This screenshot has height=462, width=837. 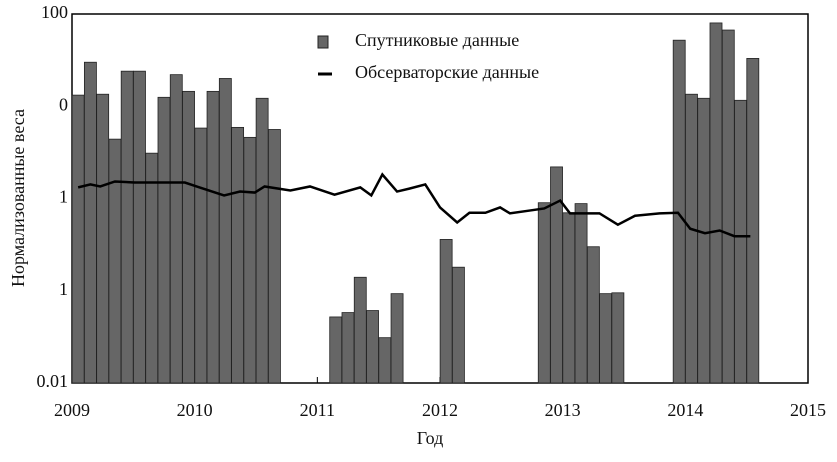 I want to click on x-tick-label: 2009, so click(x=72, y=410).